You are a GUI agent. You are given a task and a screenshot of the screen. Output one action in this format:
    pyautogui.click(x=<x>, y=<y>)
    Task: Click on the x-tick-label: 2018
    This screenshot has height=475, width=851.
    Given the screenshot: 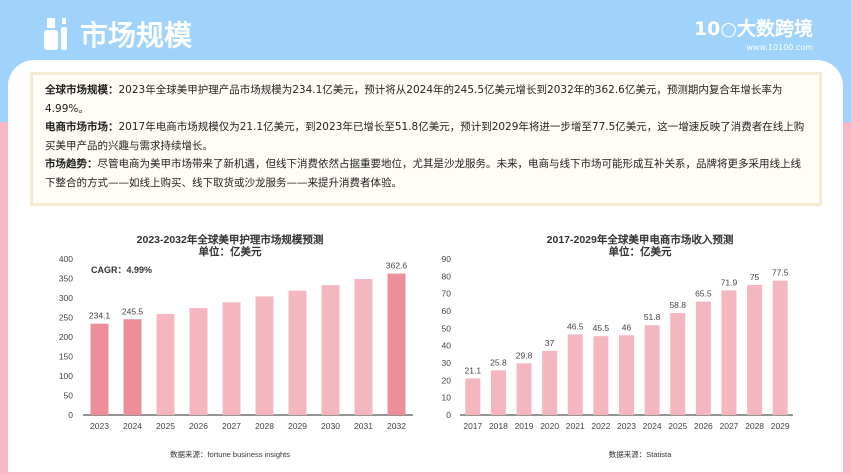 What is the action you would take?
    pyautogui.click(x=498, y=426)
    